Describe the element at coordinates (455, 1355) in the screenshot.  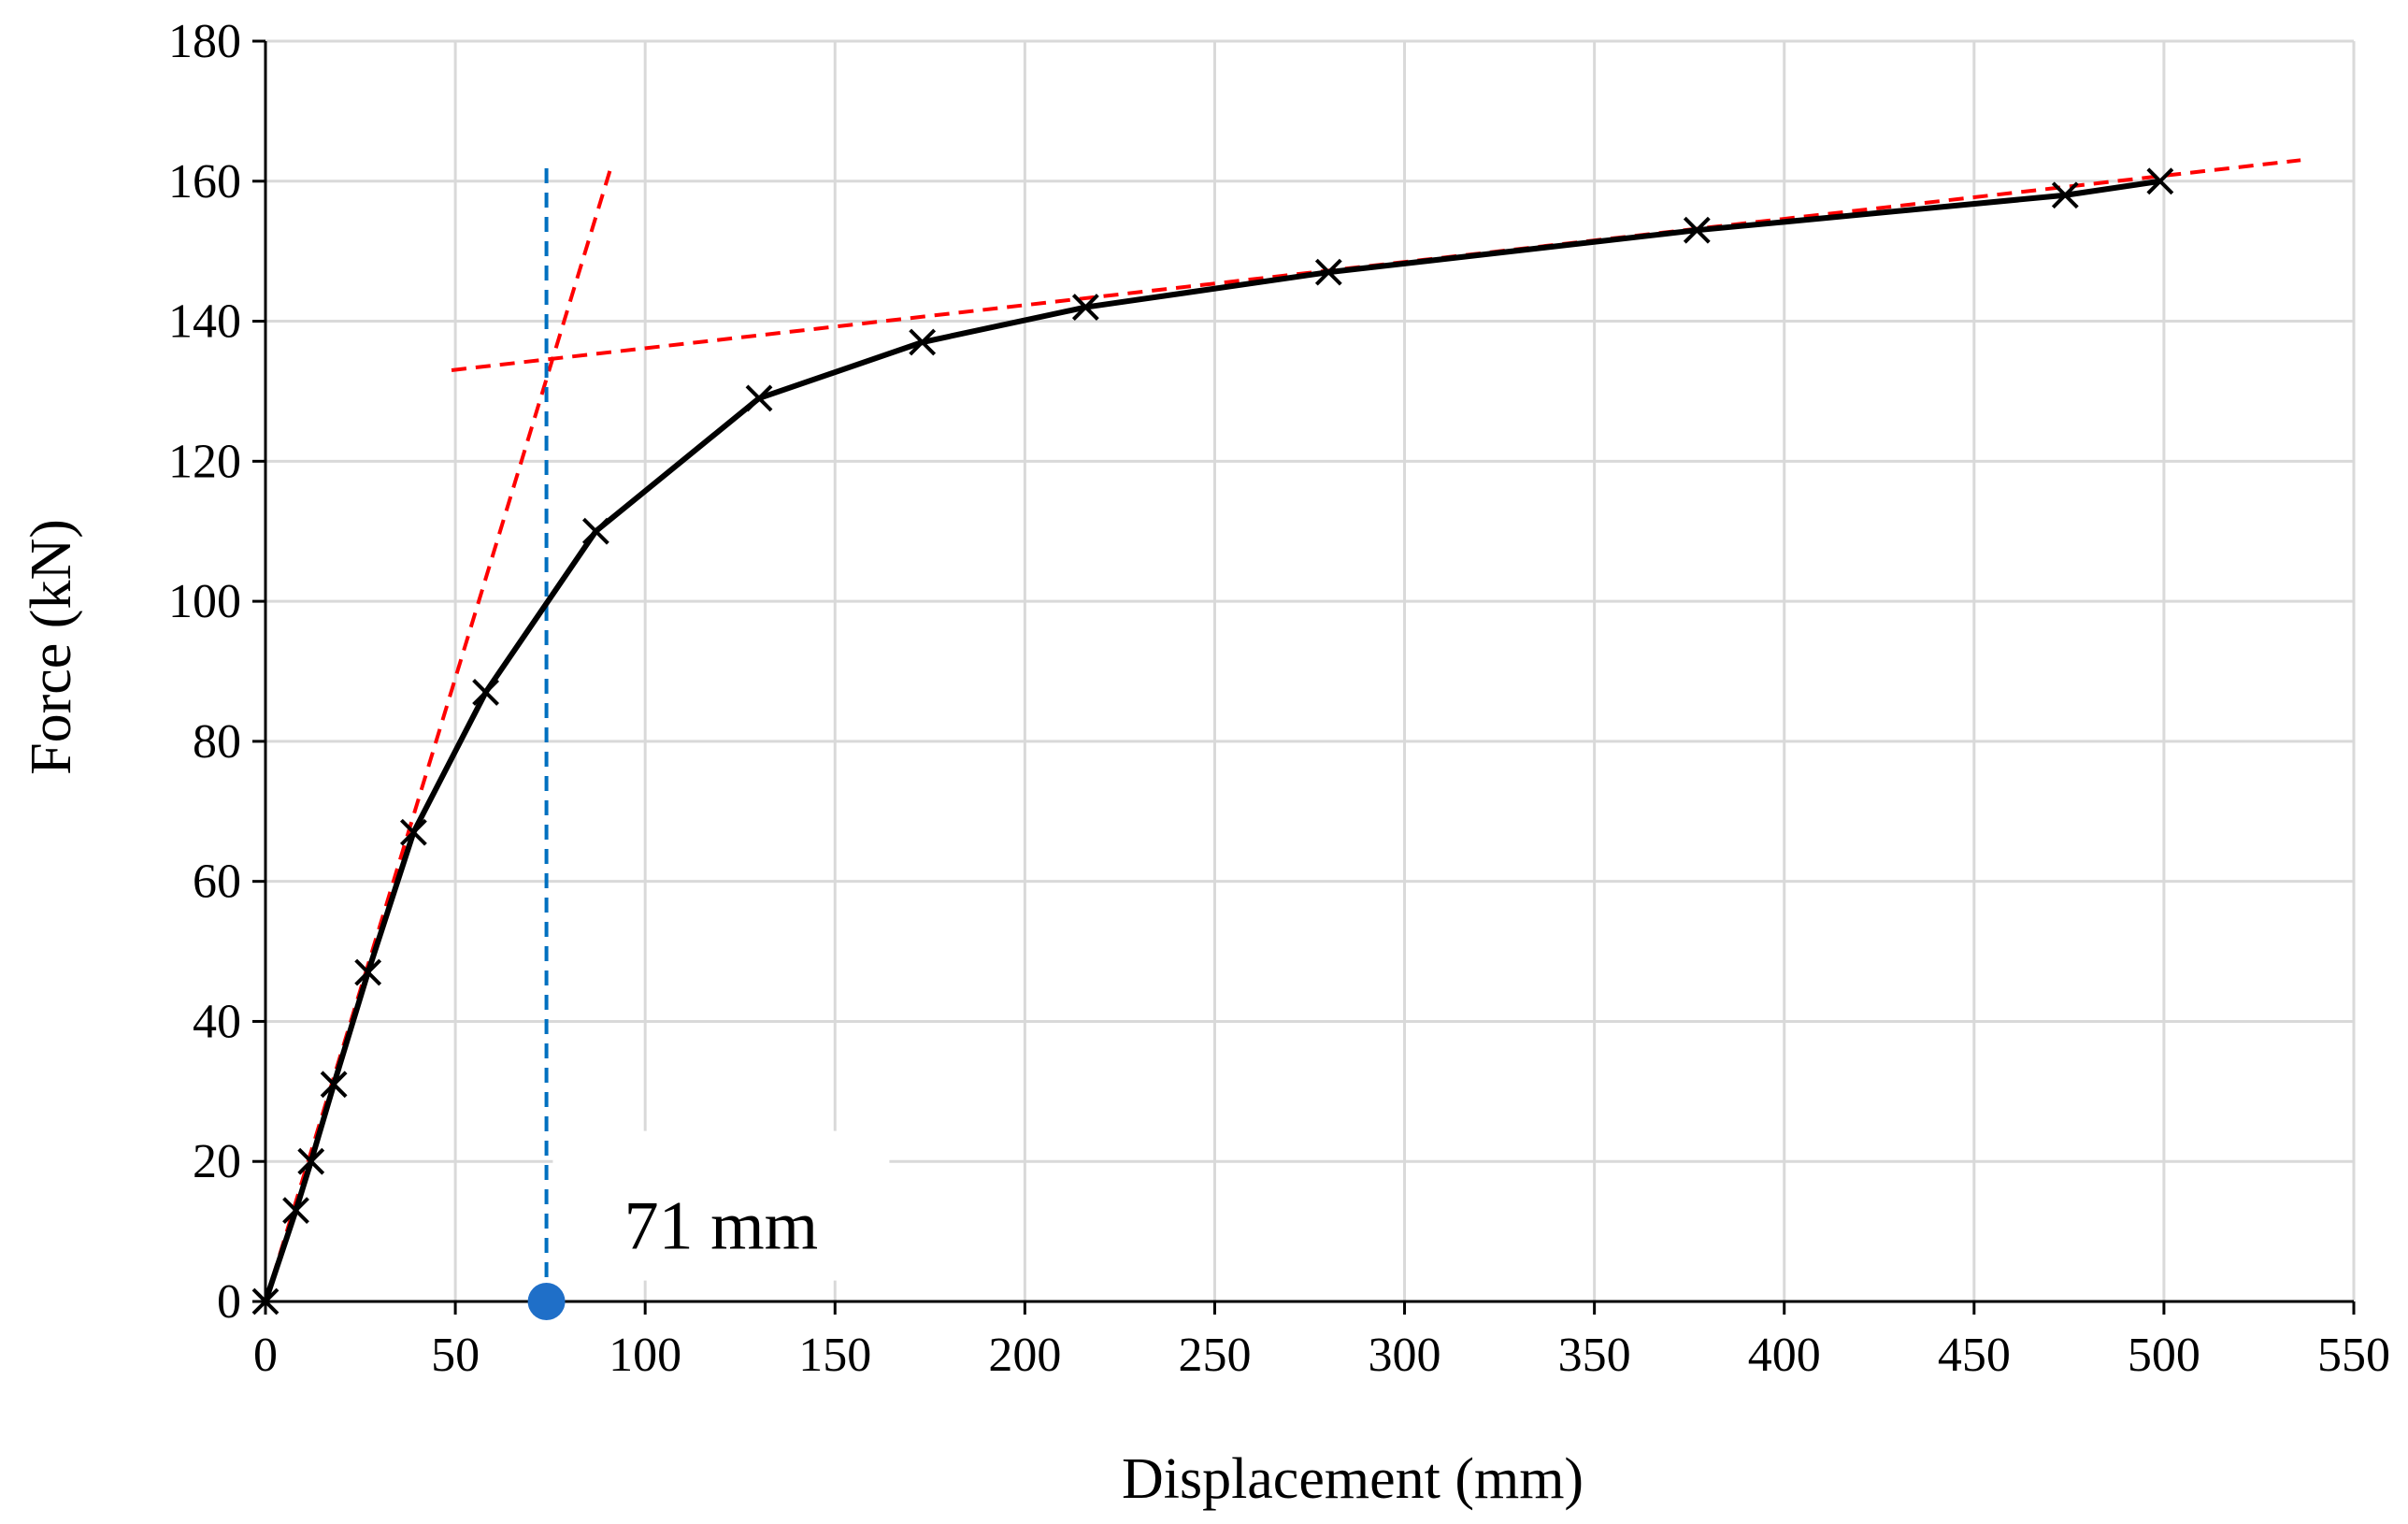
I see `x-tick-label: 50` at that location.